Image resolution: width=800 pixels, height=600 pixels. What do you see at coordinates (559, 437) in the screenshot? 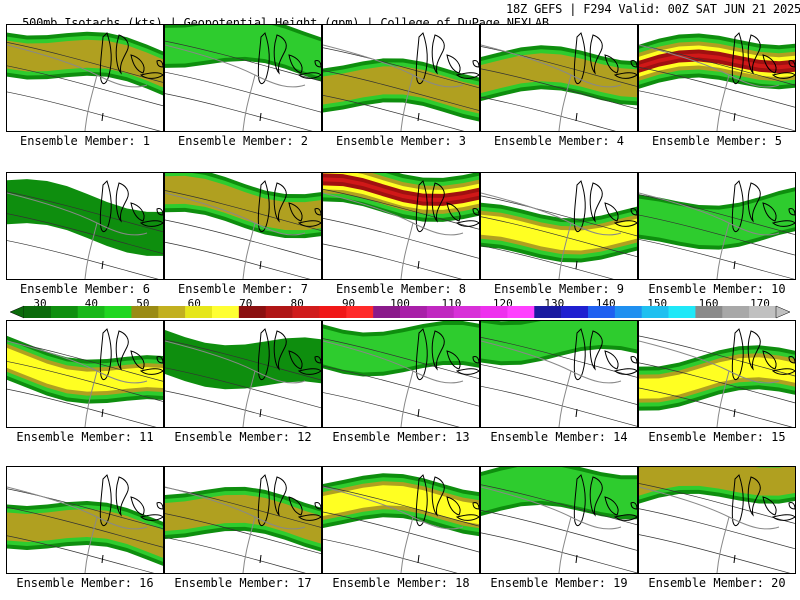
I see `ensemble-member-label: Ensemble Member: 14` at bounding box center [559, 437].